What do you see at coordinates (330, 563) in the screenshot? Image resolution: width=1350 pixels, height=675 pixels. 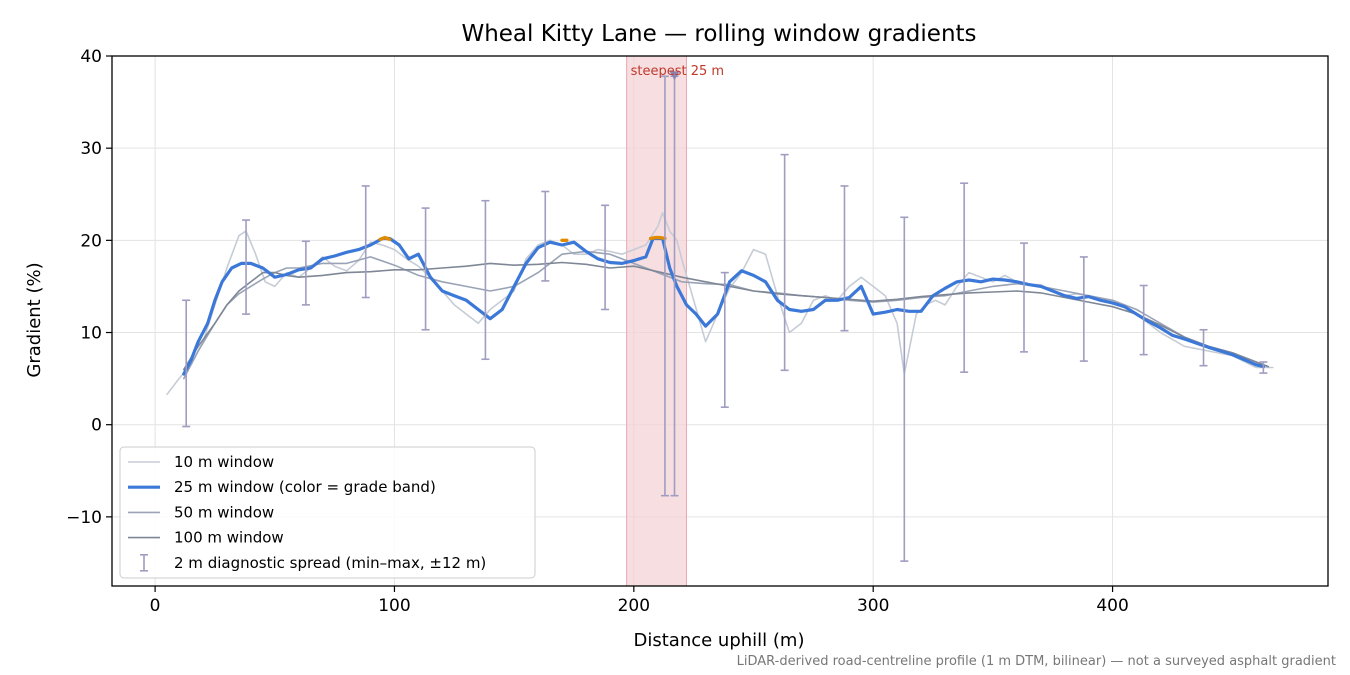 I see `legend-label: 2 m diagnostic spread (min–max, ±12 m)` at bounding box center [330, 563].